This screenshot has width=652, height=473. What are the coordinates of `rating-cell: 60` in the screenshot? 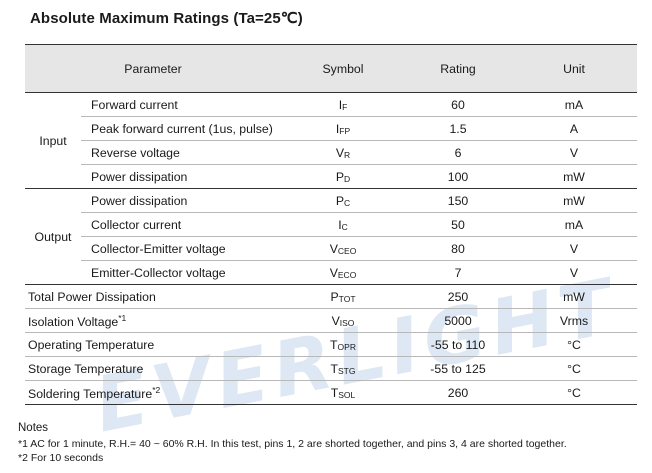 It's located at (458, 104).